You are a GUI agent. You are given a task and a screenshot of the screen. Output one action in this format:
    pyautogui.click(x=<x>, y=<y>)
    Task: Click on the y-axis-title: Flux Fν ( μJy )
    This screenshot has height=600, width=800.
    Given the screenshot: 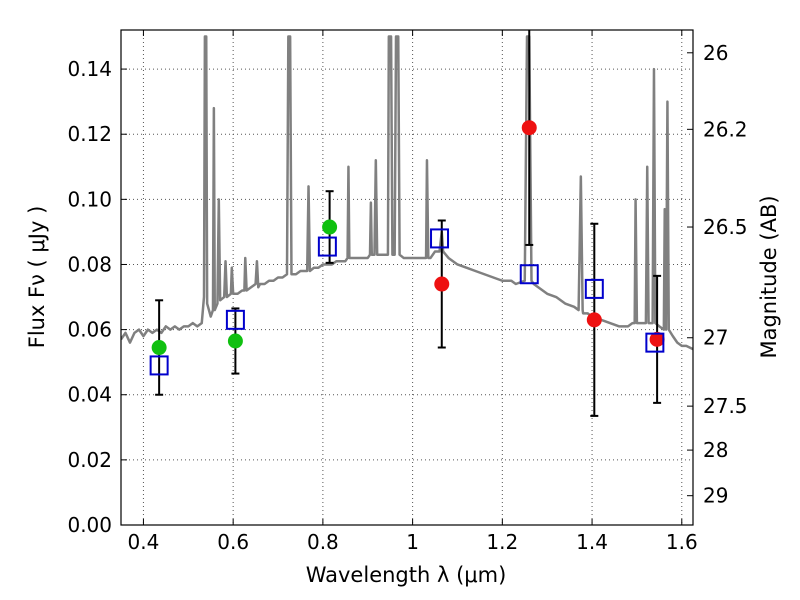 What is the action you would take?
    pyautogui.click(x=37, y=277)
    